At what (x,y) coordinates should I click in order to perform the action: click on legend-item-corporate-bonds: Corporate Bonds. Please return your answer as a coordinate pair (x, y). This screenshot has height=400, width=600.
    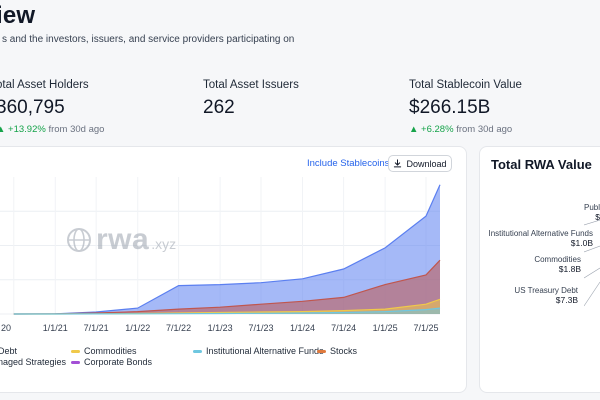
    Looking at the image, I should click on (111, 362).